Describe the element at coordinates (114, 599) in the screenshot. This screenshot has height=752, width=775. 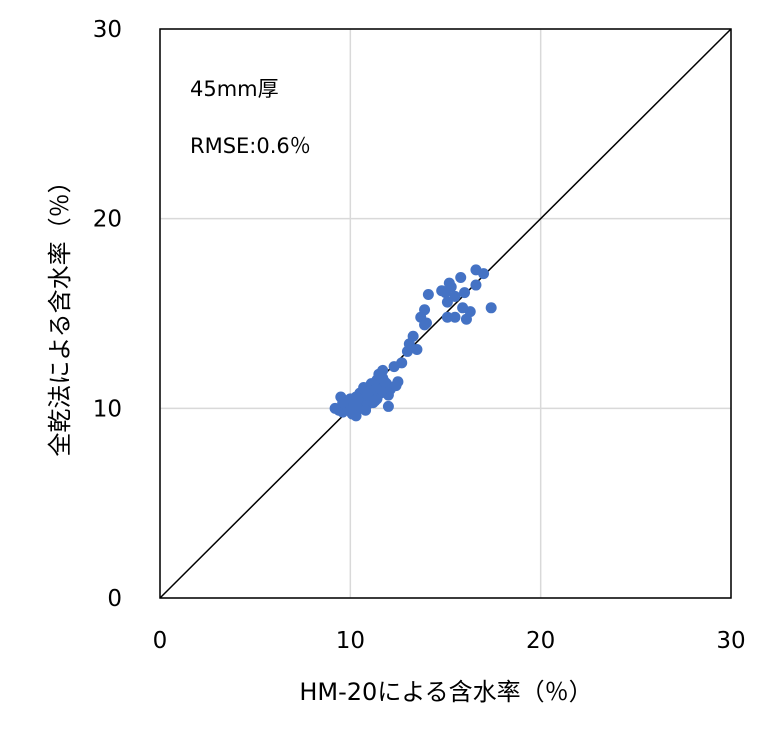
I see `y-tick-label: 0` at that location.